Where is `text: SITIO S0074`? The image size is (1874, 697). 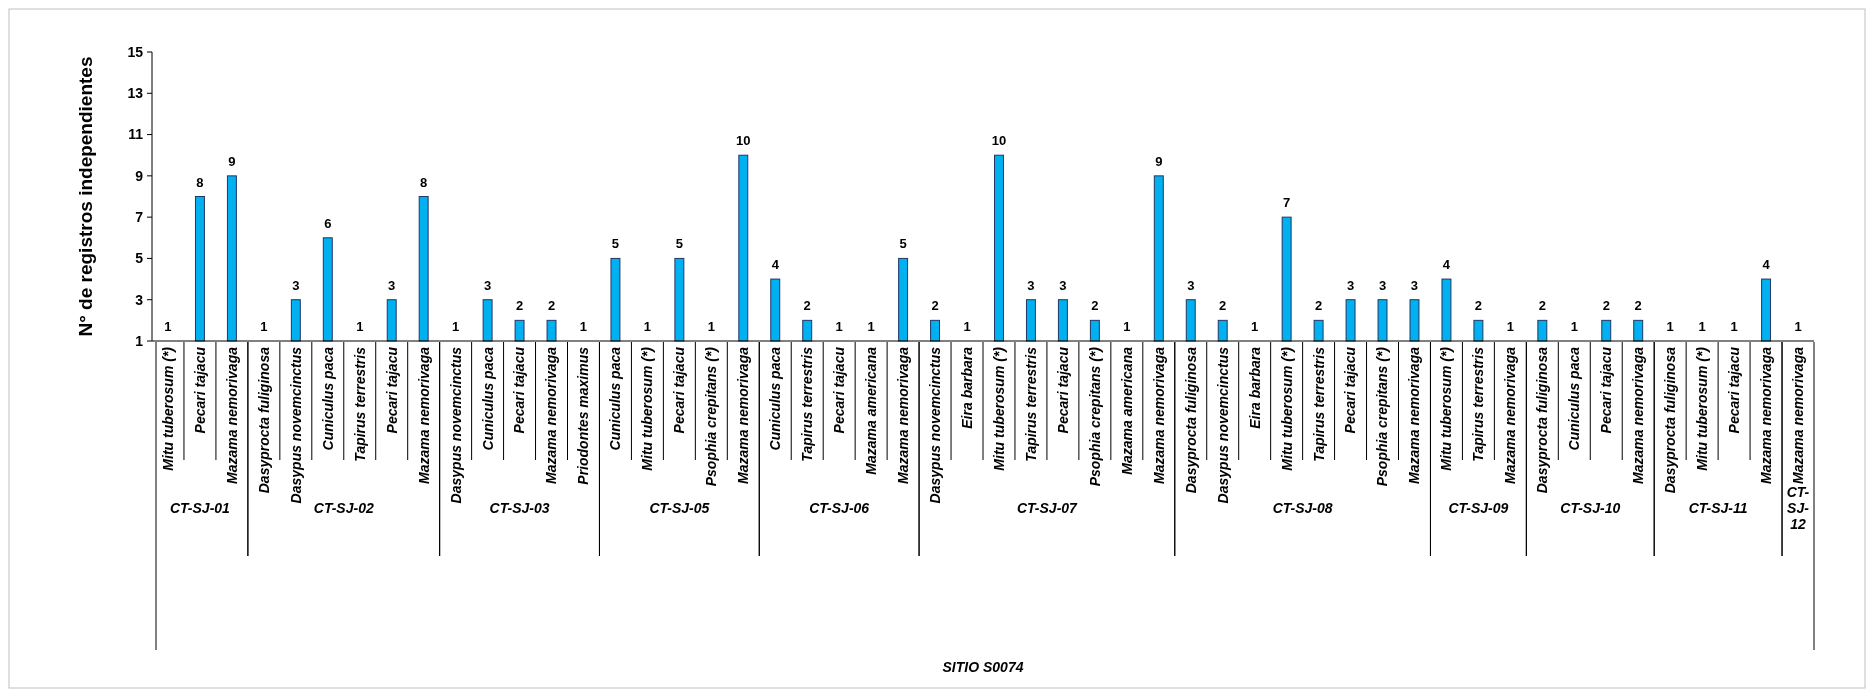
text: SITIO S0074 is located at coordinates (983, 667).